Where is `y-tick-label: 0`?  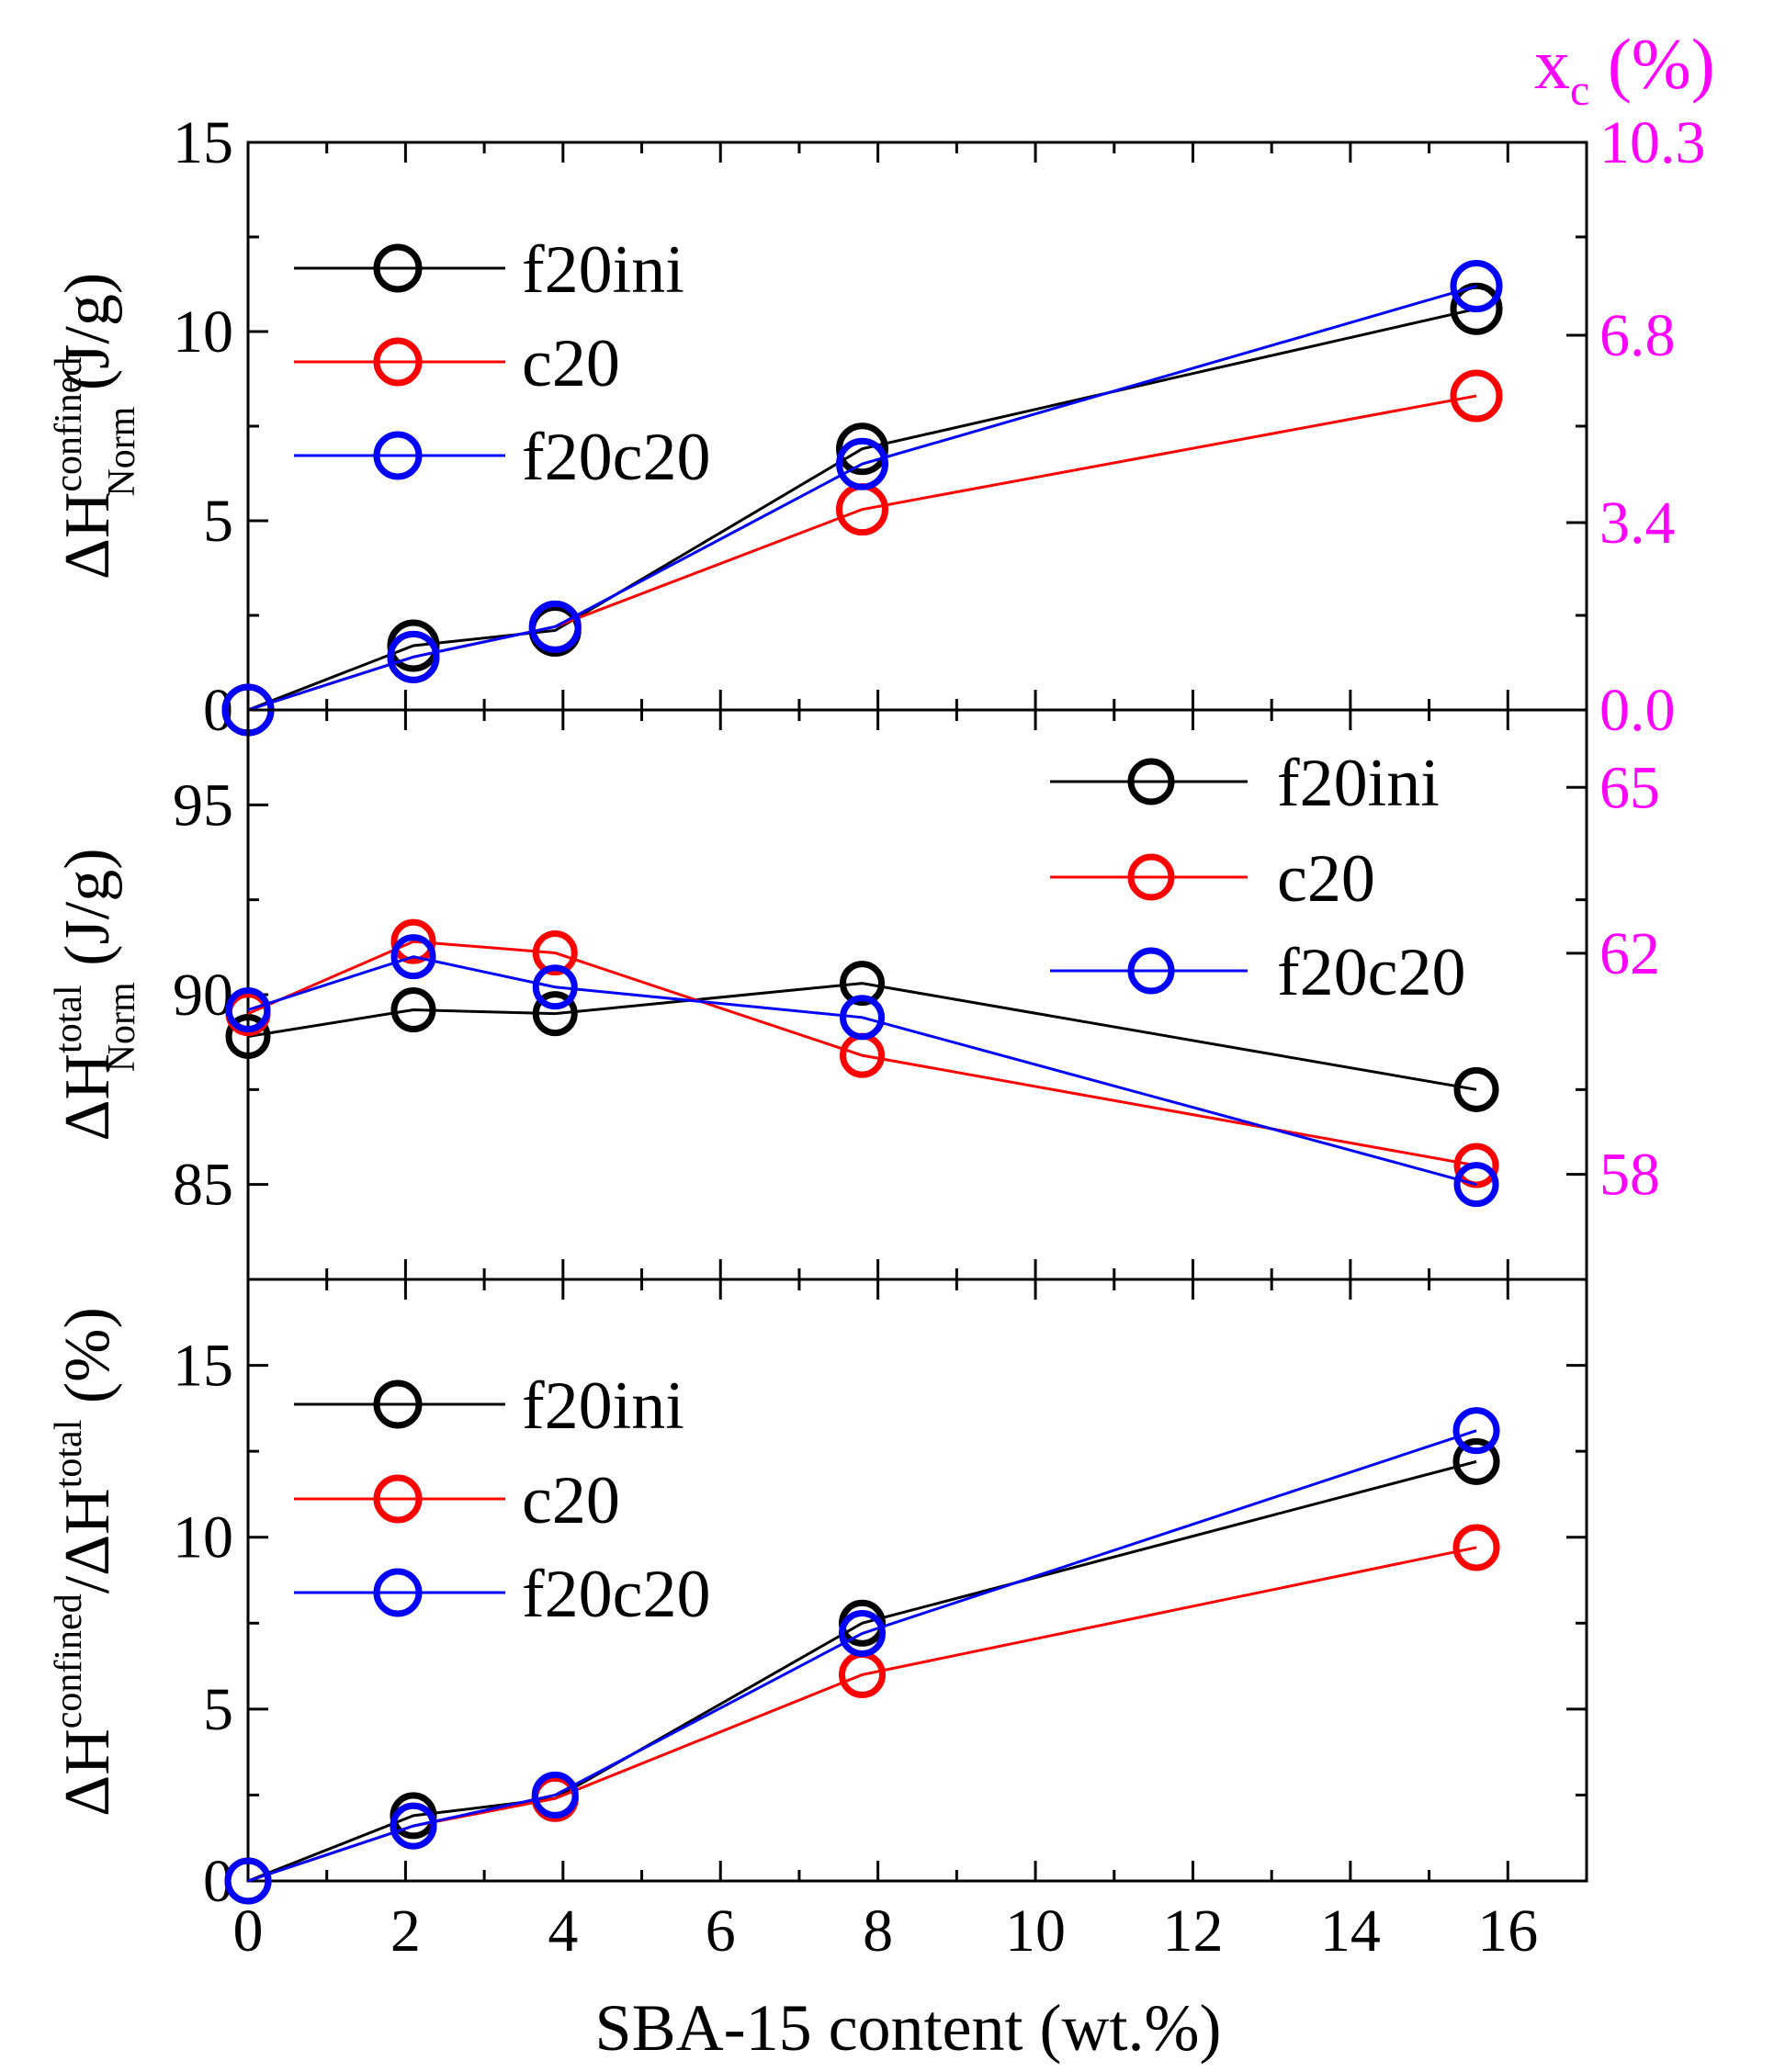
y-tick-label: 0 is located at coordinates (218, 710).